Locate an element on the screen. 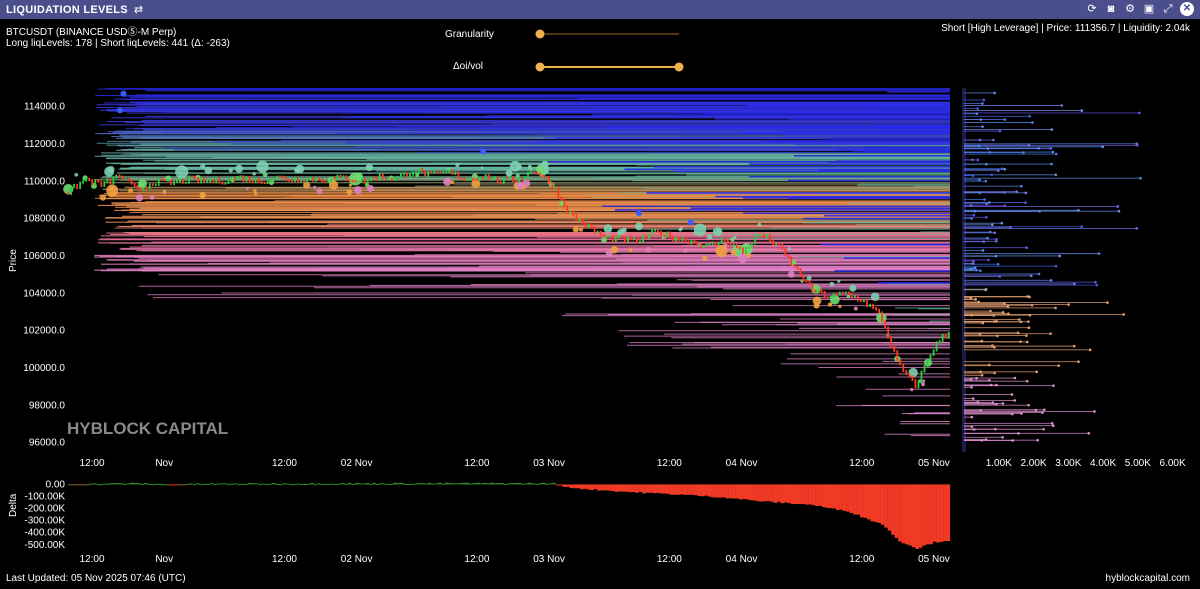 Image resolution: width=1200 pixels, height=589 pixels. save-icon: ▣ is located at coordinates (1149, 9).